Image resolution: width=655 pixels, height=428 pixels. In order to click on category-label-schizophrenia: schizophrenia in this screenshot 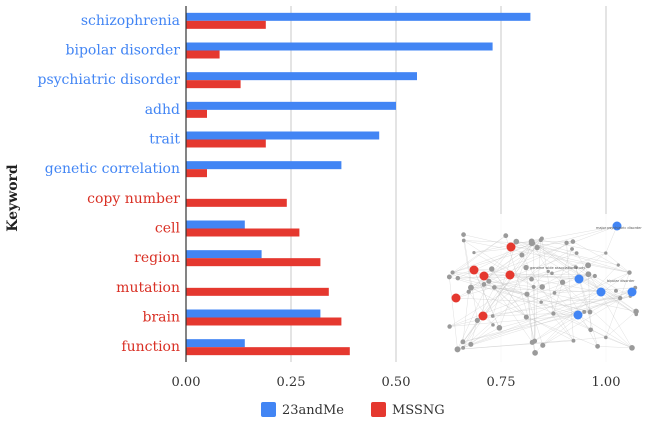, I will do `click(130, 21)`.